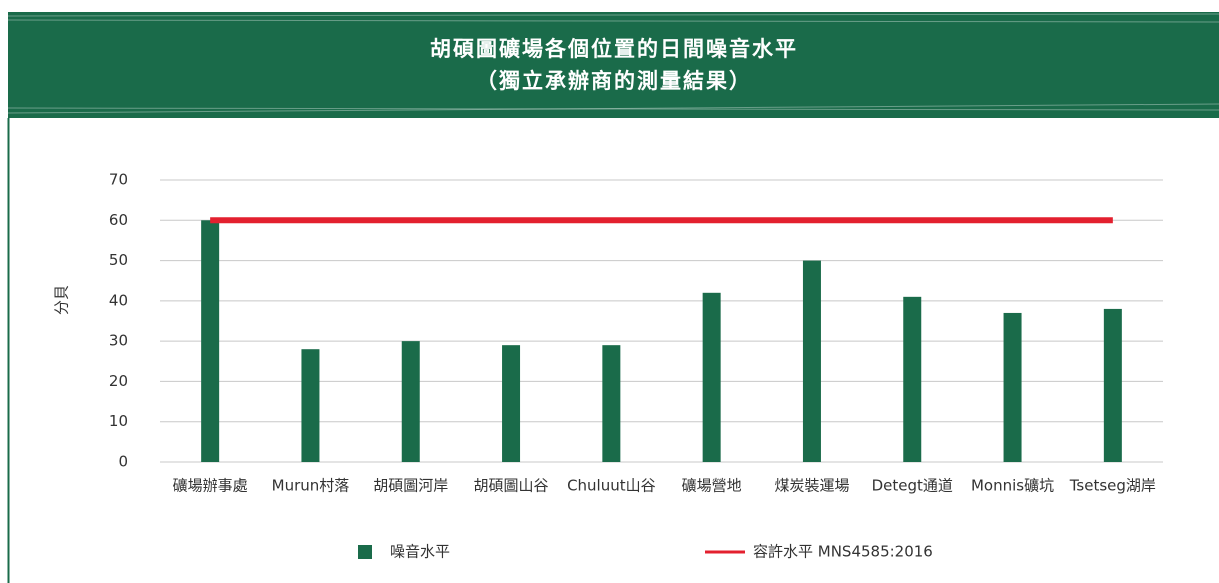 This screenshot has height=583, width=1219. Describe the element at coordinates (712, 486) in the screenshot. I see `x-tick-label: 礦場營地` at that location.